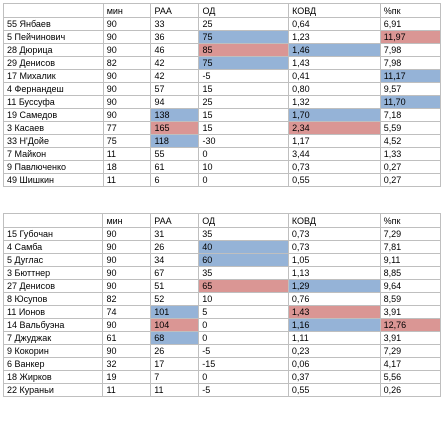 The width and height of the screenshot is (441, 425). Describe the element at coordinates (127, 141) in the screenshot. I see `cell-minutes: 75` at that location.